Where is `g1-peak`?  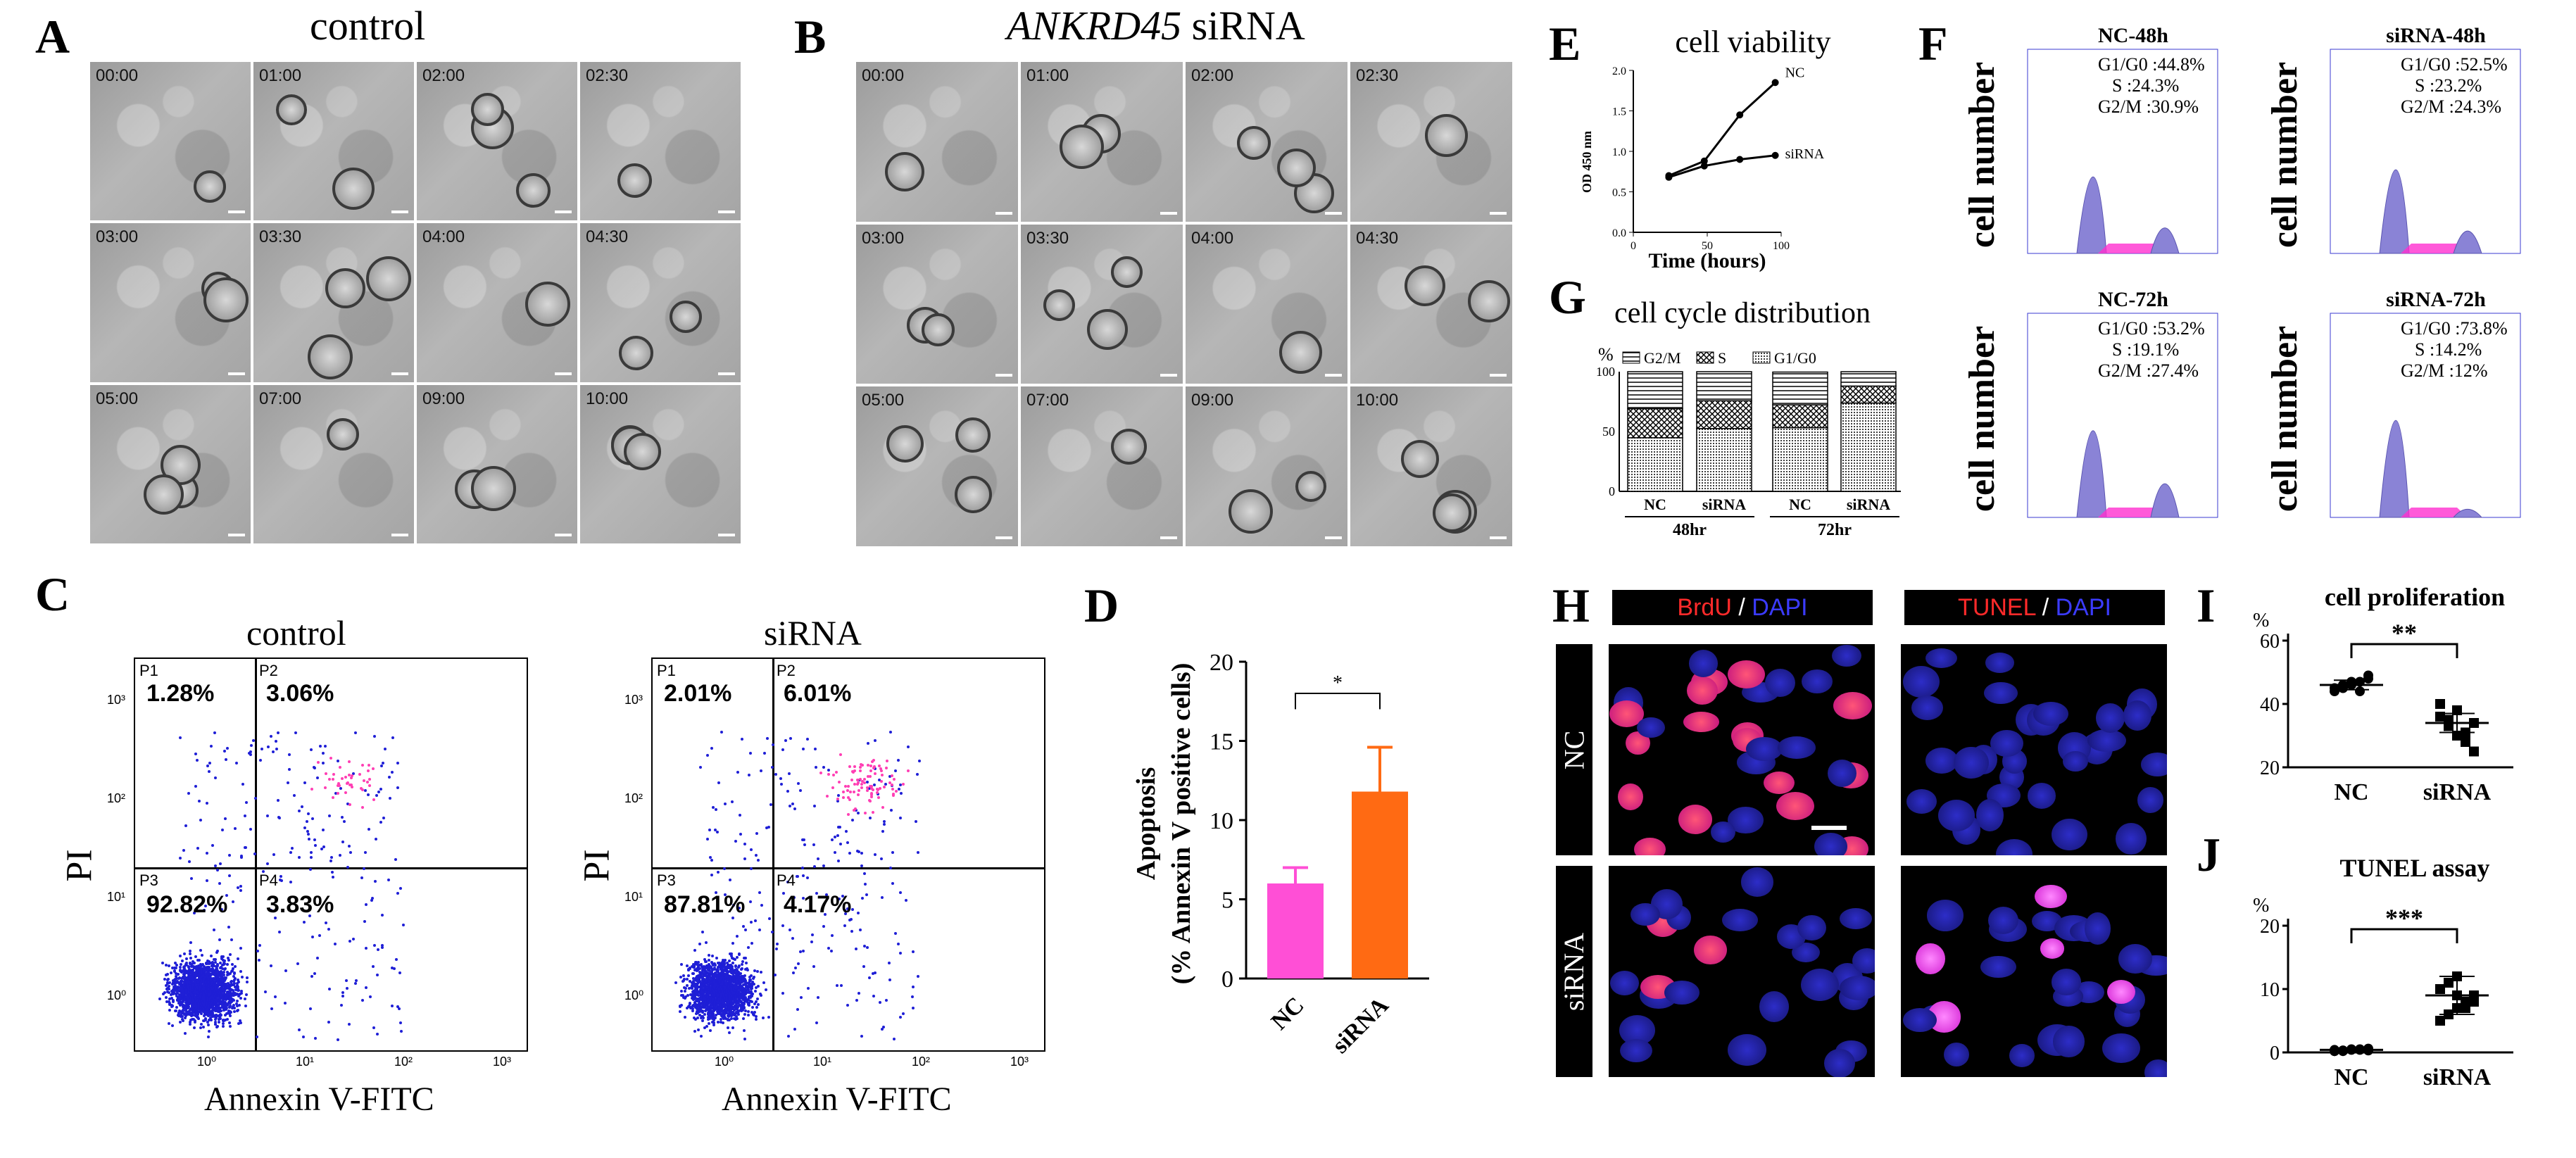 g1-peak is located at coordinates (2394, 469).